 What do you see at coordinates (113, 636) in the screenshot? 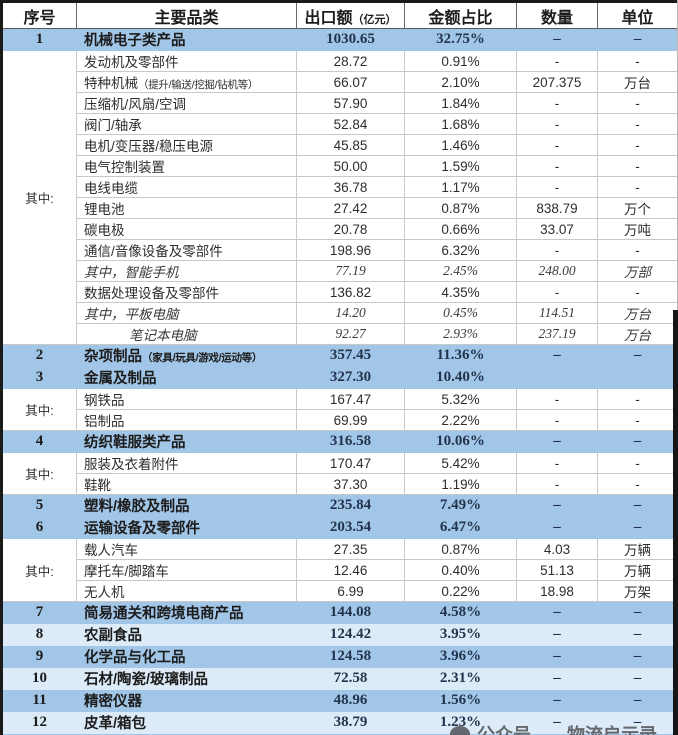
I see `category-name: 农副食品` at bounding box center [113, 636].